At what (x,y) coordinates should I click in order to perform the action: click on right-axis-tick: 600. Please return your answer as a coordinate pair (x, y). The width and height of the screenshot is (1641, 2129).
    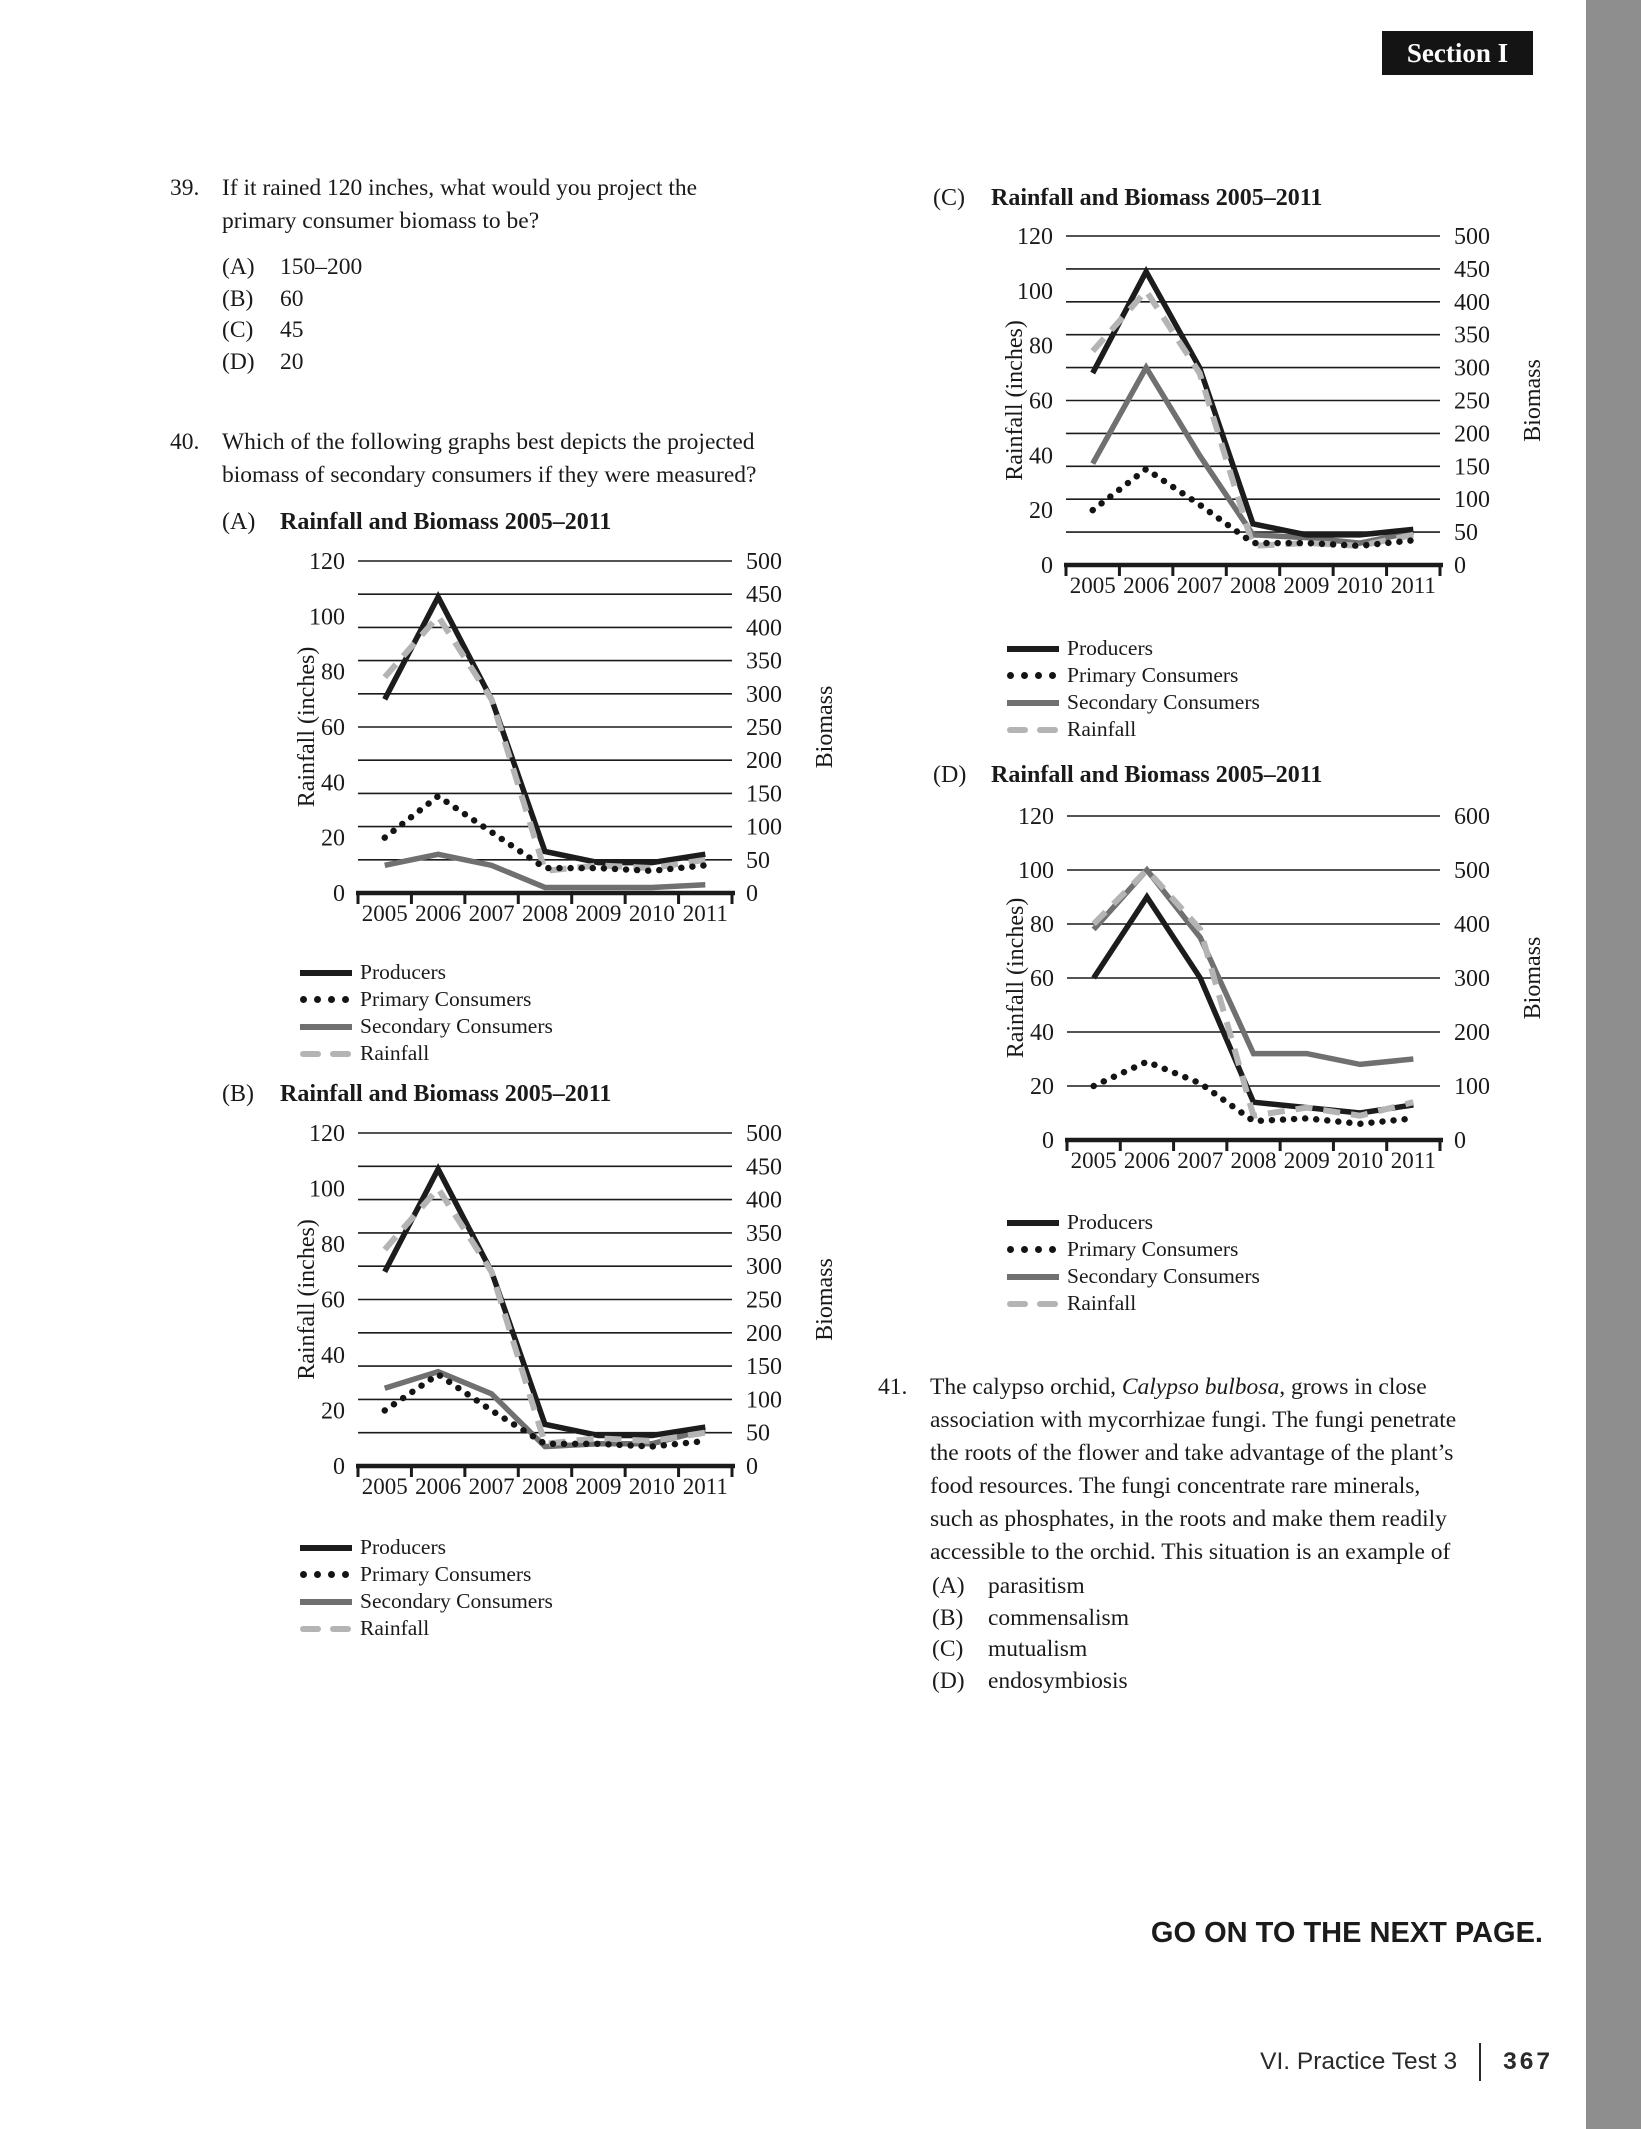
    Looking at the image, I should click on (1472, 817).